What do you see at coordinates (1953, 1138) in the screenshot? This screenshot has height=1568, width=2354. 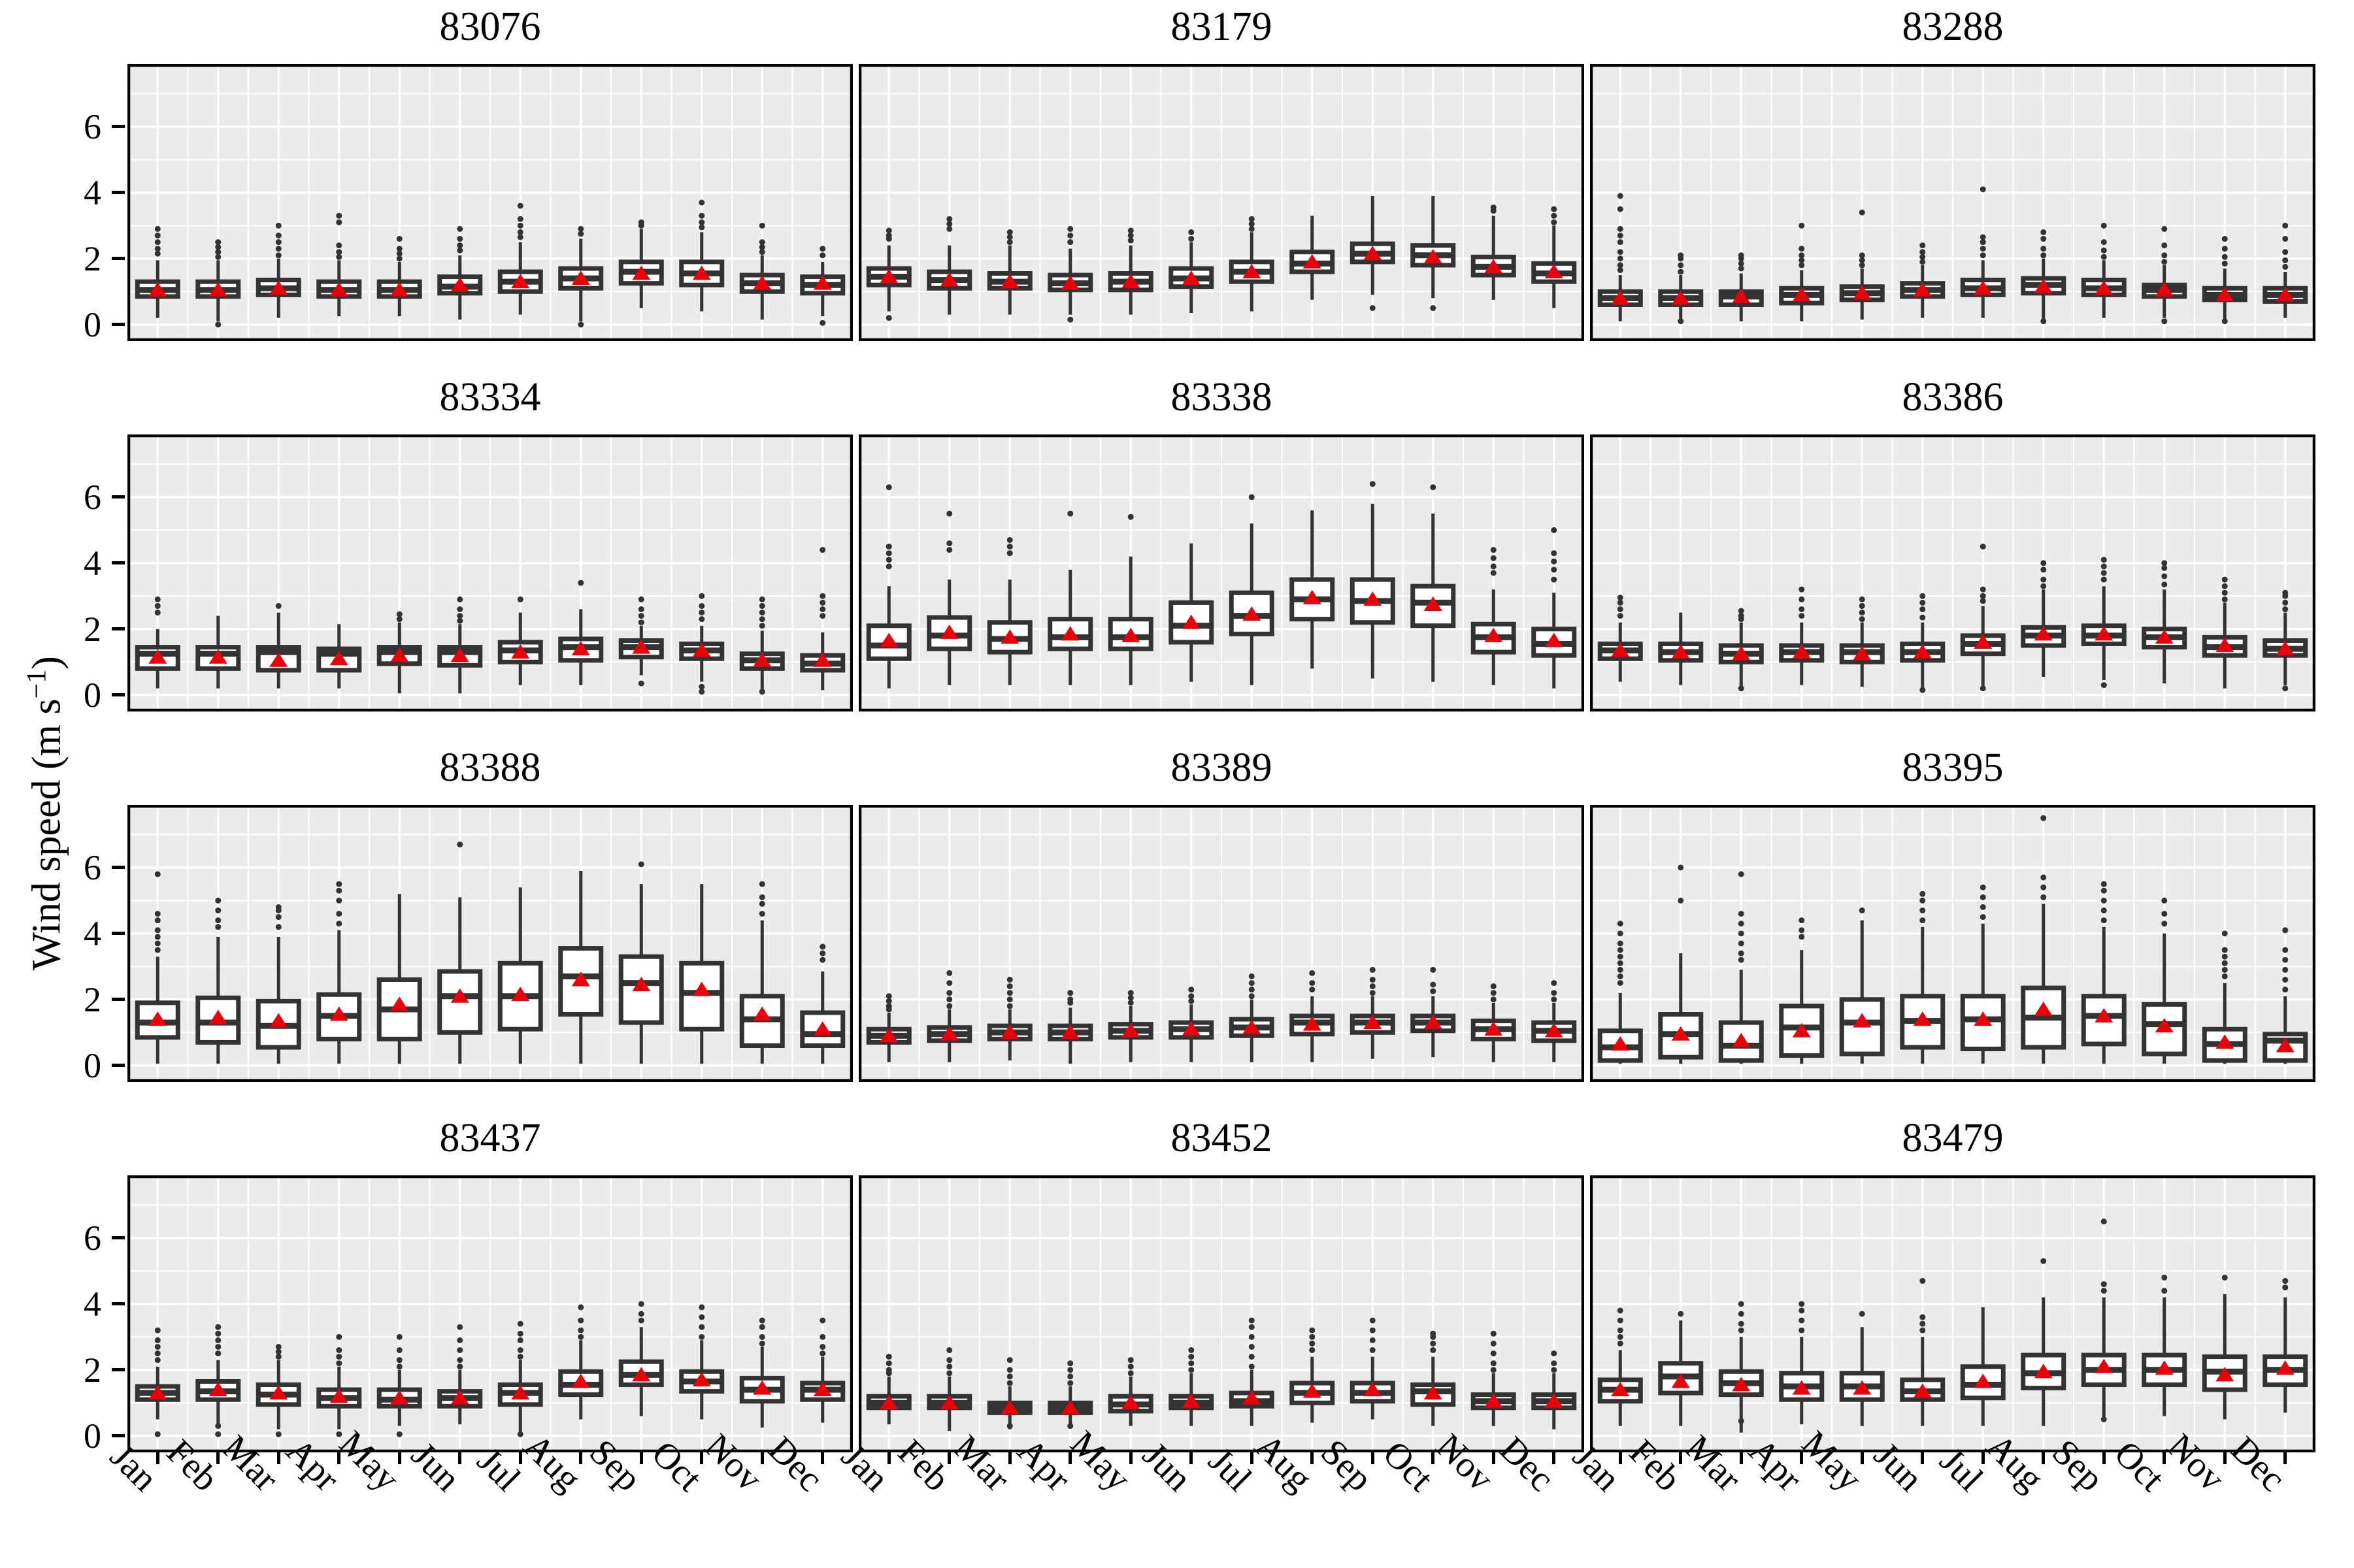 I see `facet-title-83479: 83479` at bounding box center [1953, 1138].